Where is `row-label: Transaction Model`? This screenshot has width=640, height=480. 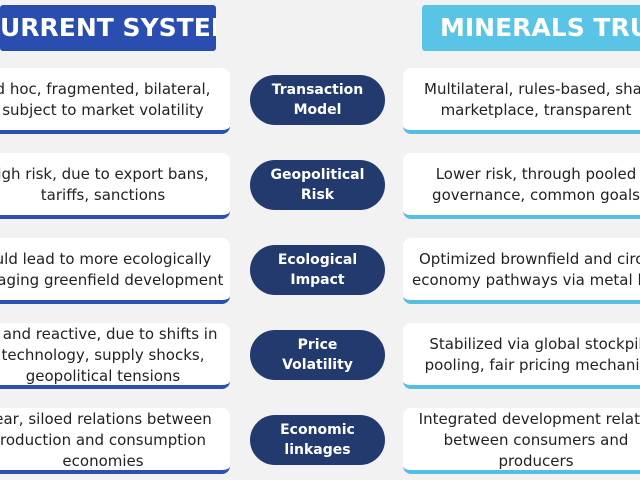 row-label: Transaction Model is located at coordinates (317, 100).